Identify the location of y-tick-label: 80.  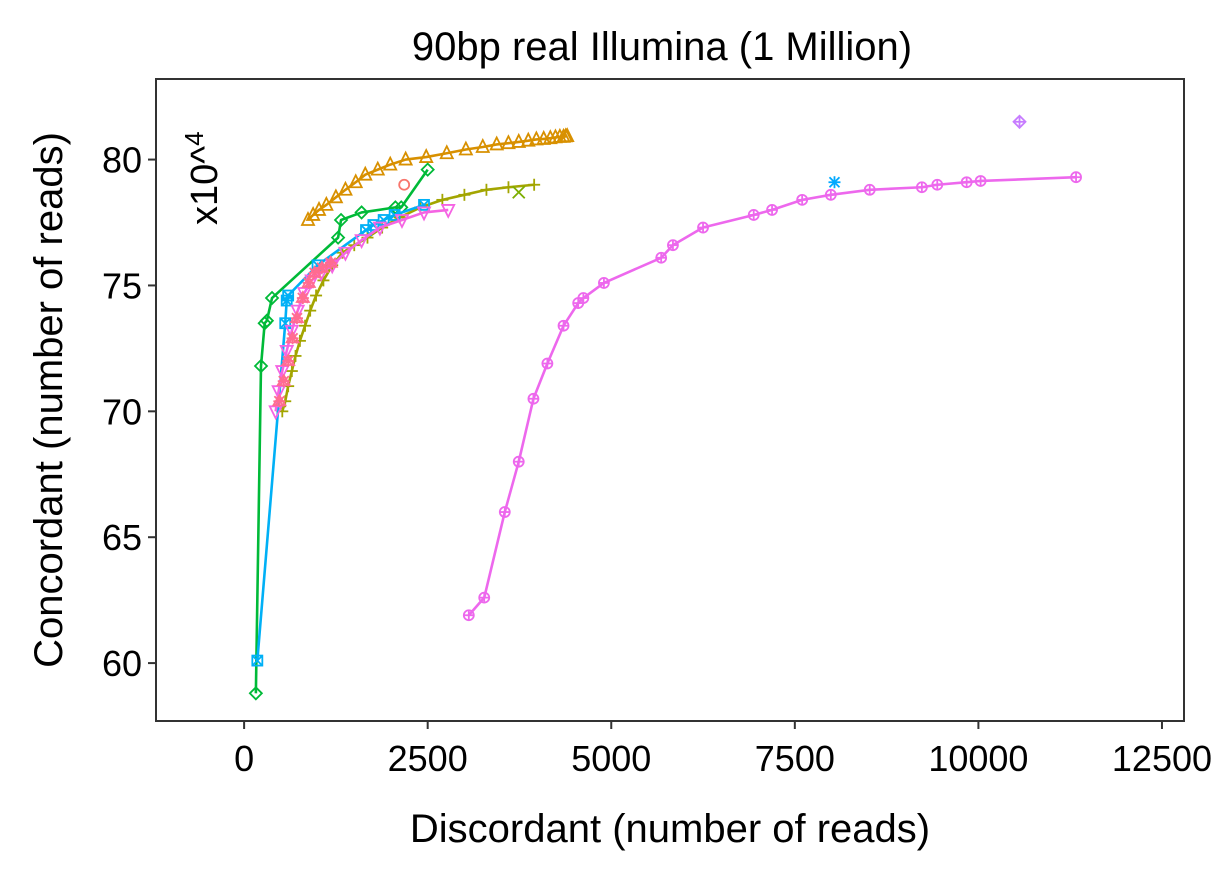
(122, 160).